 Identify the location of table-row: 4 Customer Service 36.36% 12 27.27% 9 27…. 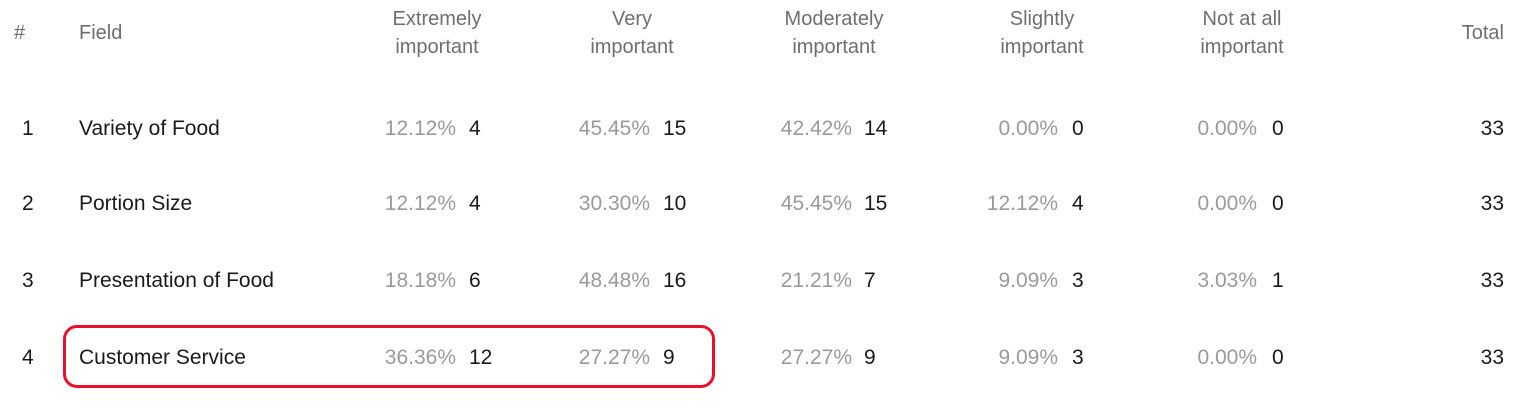
(768, 358).